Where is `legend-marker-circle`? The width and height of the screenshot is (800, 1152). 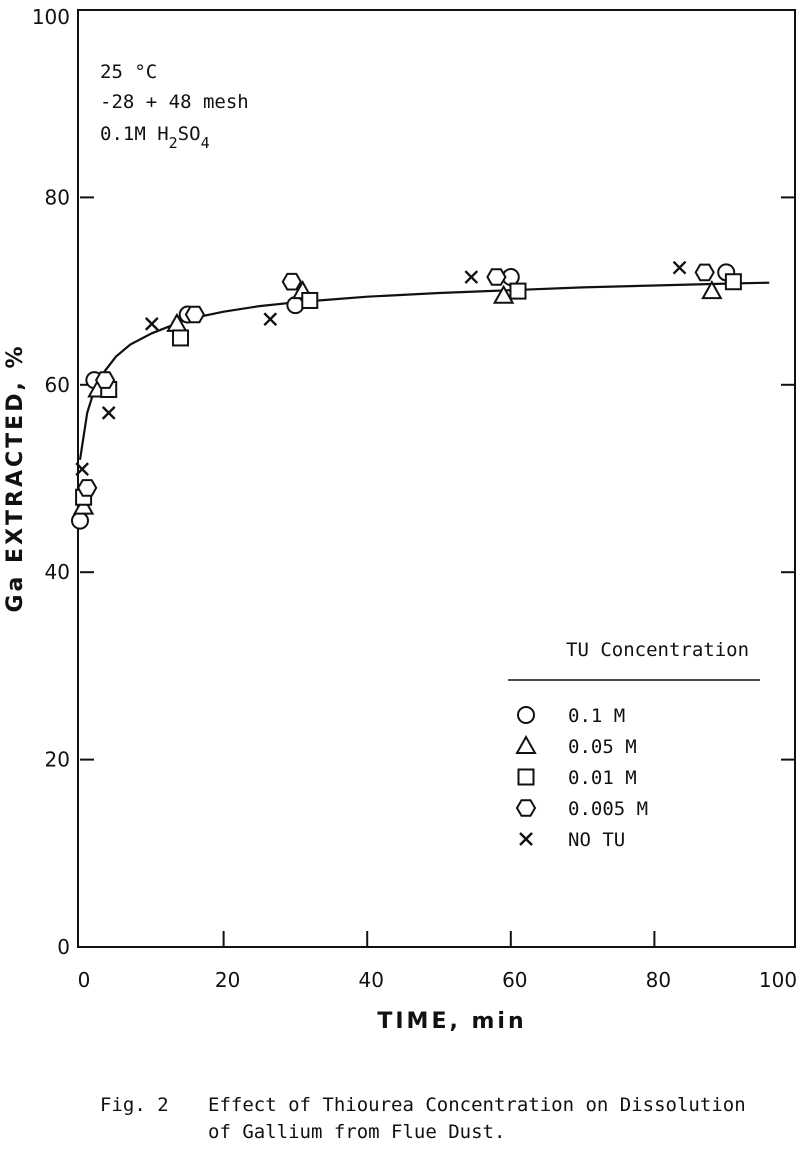
legend-marker-circle is located at coordinates (526, 715).